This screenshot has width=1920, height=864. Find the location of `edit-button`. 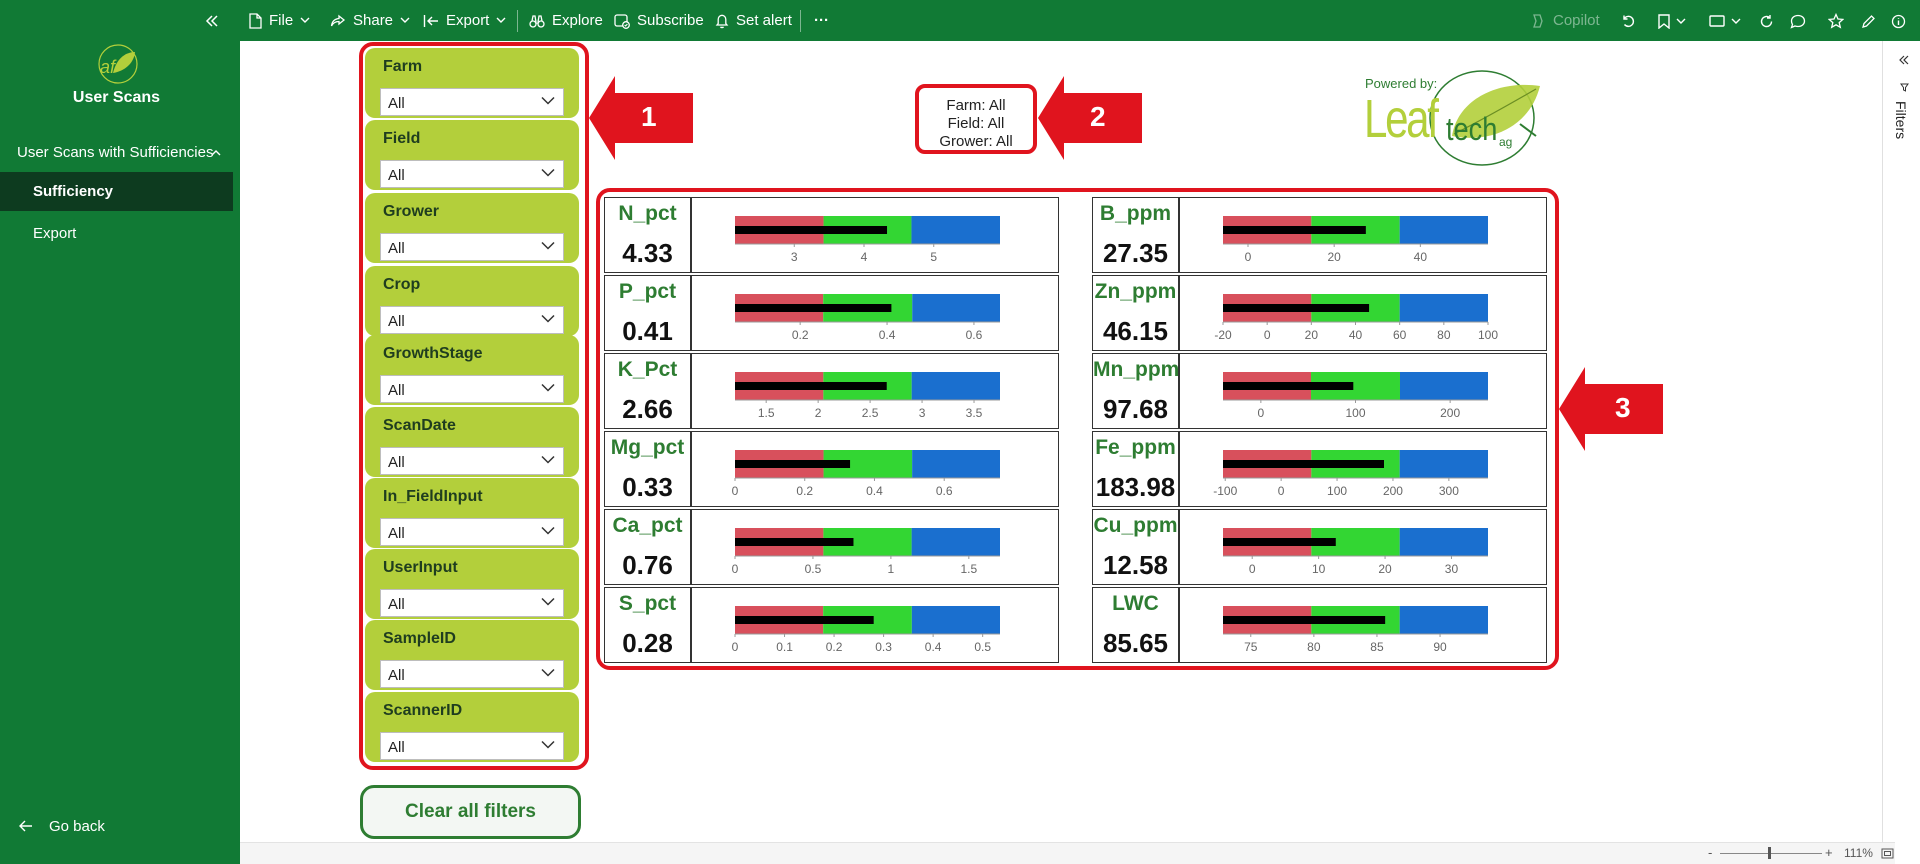

edit-button is located at coordinates (1868, 21).